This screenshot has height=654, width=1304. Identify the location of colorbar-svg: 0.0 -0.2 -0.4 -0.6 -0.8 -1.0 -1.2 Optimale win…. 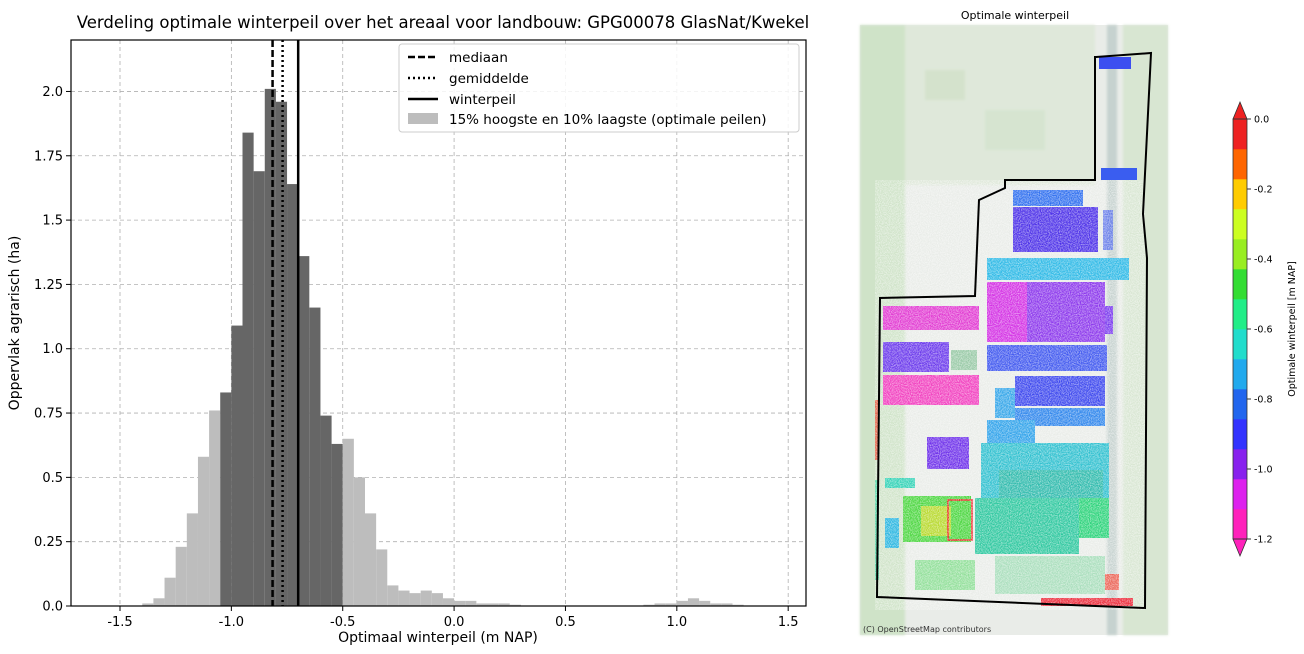
(1265, 329).